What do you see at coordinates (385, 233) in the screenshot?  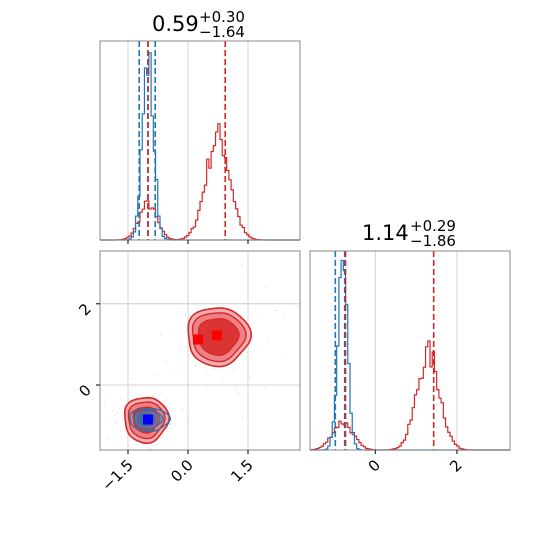 I see `title-2-value: 1.14` at bounding box center [385, 233].